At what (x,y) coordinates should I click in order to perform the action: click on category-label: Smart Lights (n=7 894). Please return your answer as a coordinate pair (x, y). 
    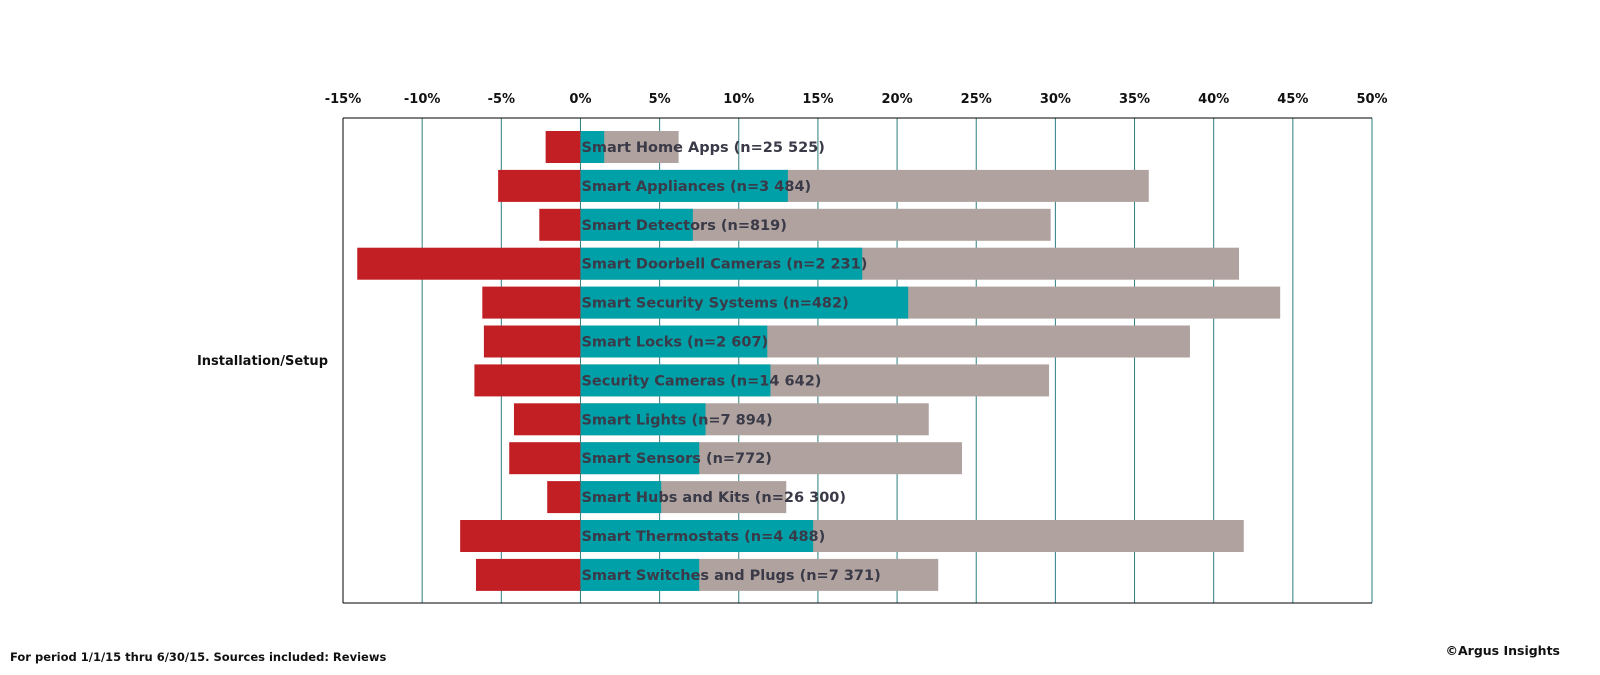
    Looking at the image, I should click on (676, 420).